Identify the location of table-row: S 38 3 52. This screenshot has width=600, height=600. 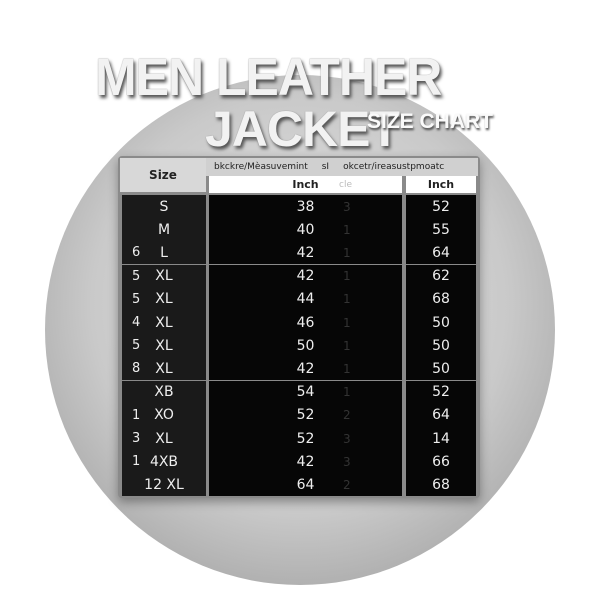
(299, 206).